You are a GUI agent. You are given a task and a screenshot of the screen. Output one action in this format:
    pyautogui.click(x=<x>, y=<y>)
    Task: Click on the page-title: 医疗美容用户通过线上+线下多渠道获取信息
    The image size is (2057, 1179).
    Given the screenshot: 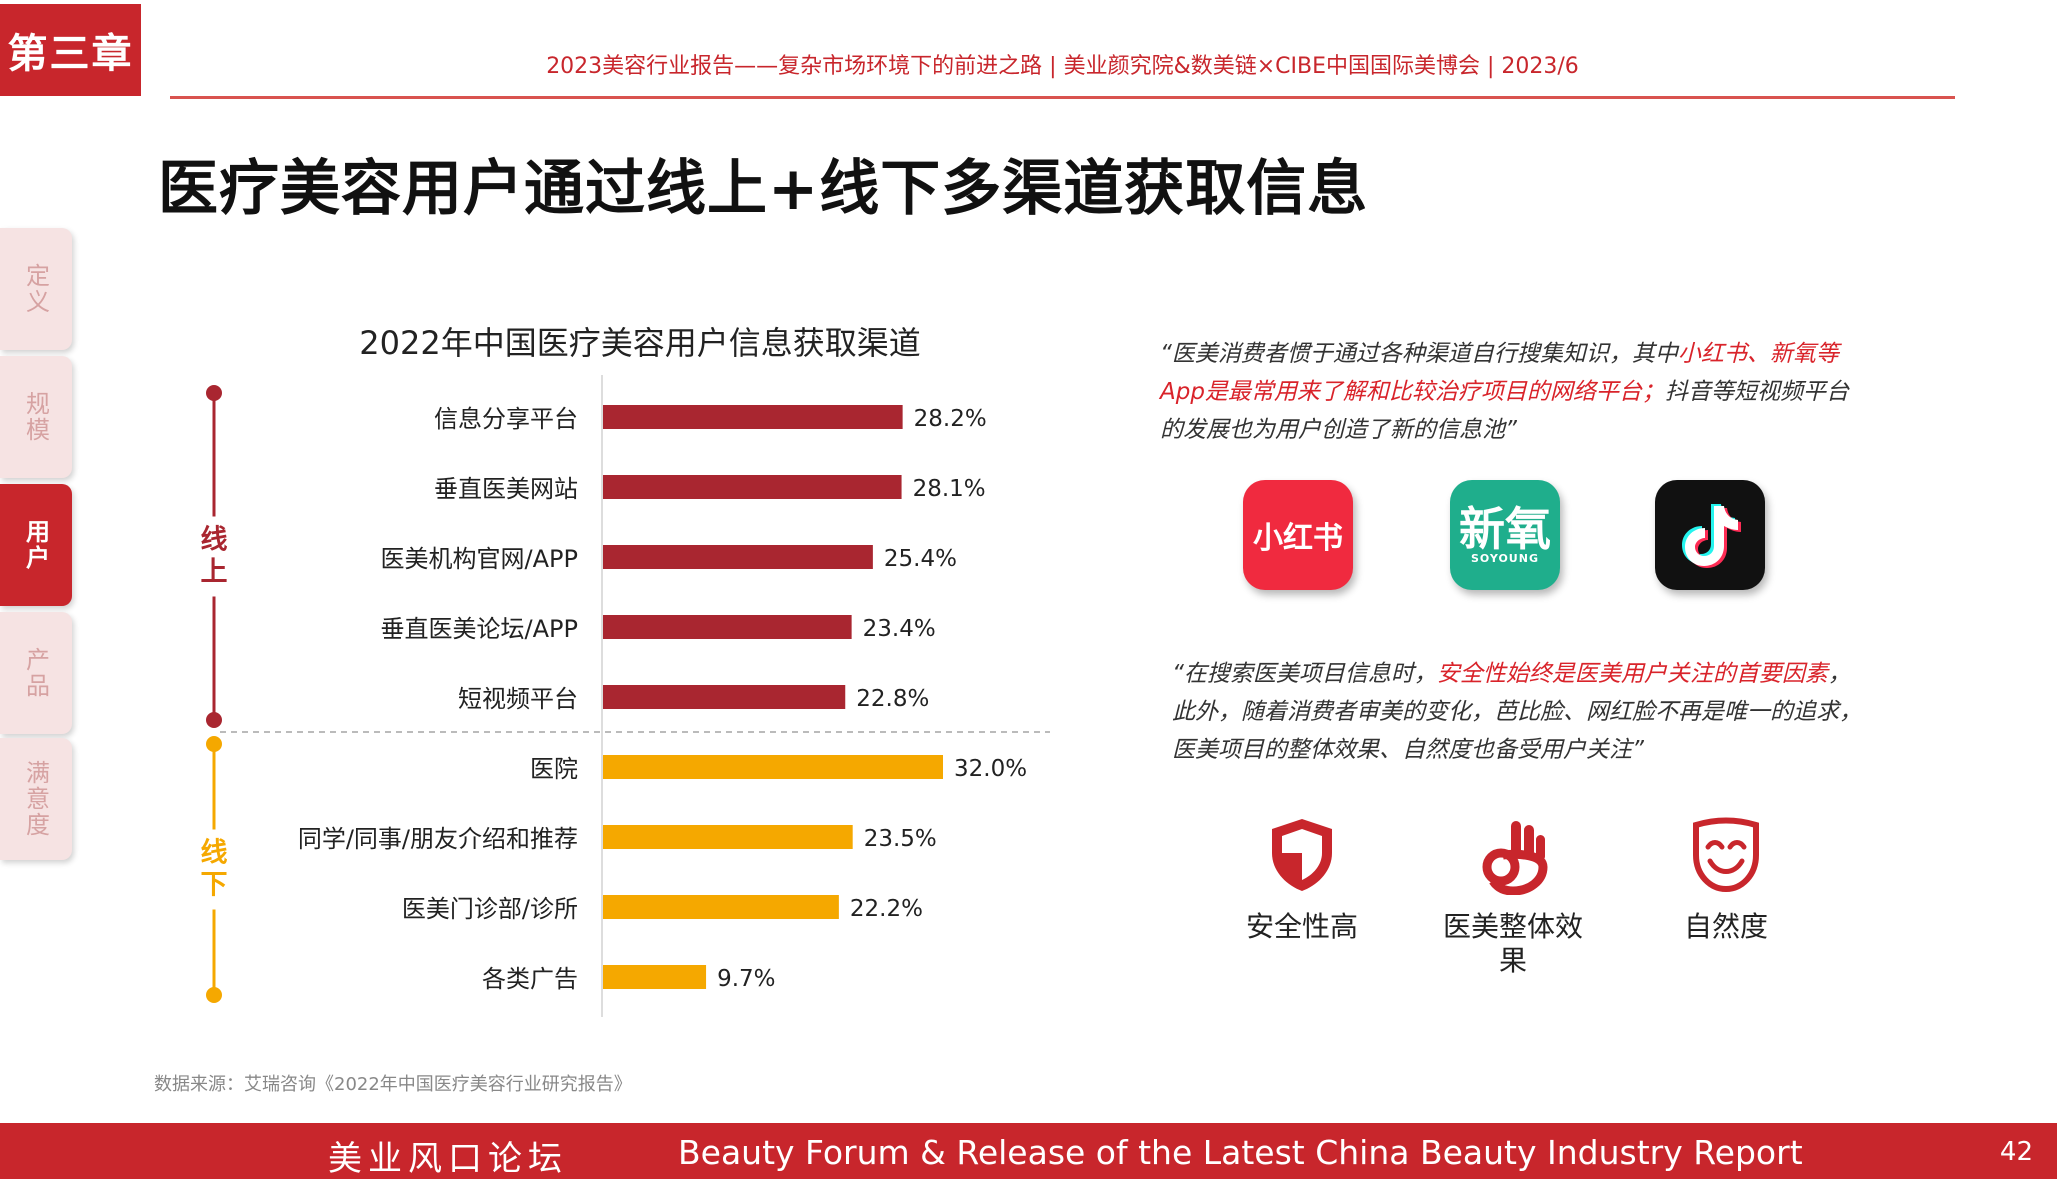 What is the action you would take?
    pyautogui.click(x=763, y=189)
    